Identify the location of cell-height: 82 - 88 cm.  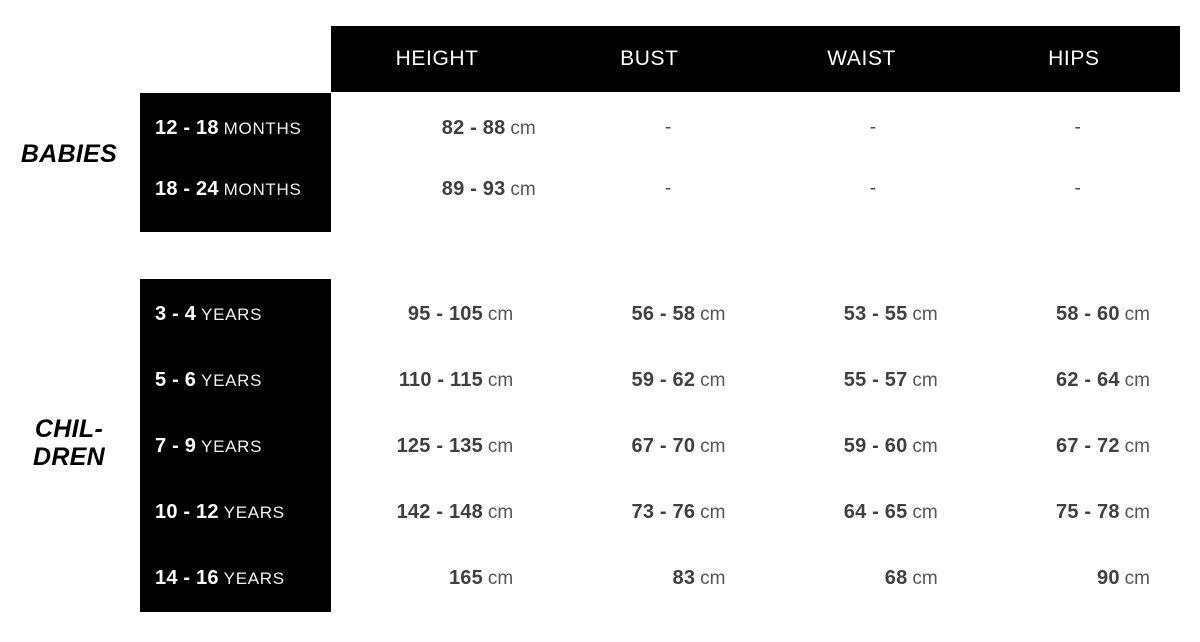
(448, 128).